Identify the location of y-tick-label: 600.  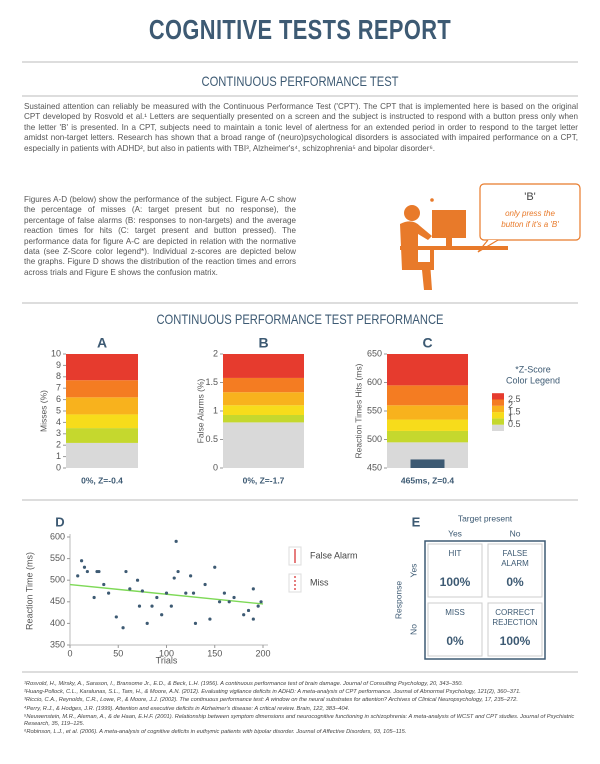
(374, 382).